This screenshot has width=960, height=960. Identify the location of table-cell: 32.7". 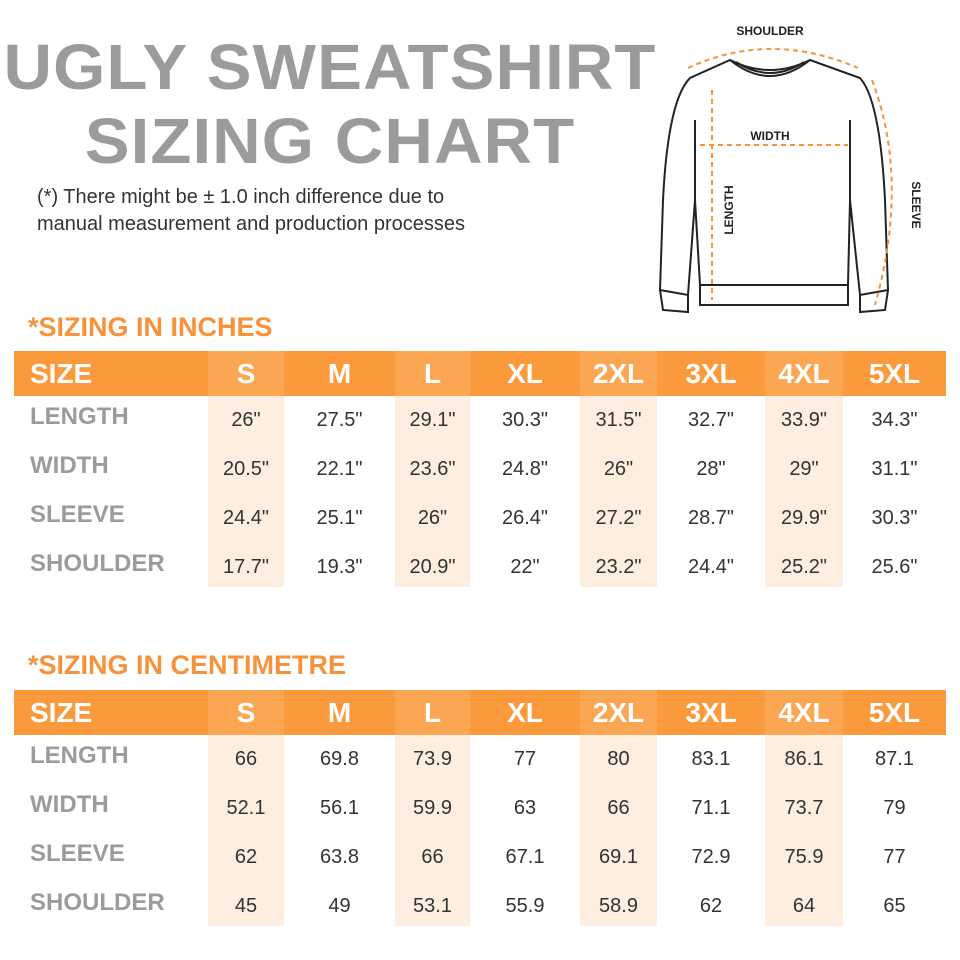
(711, 420).